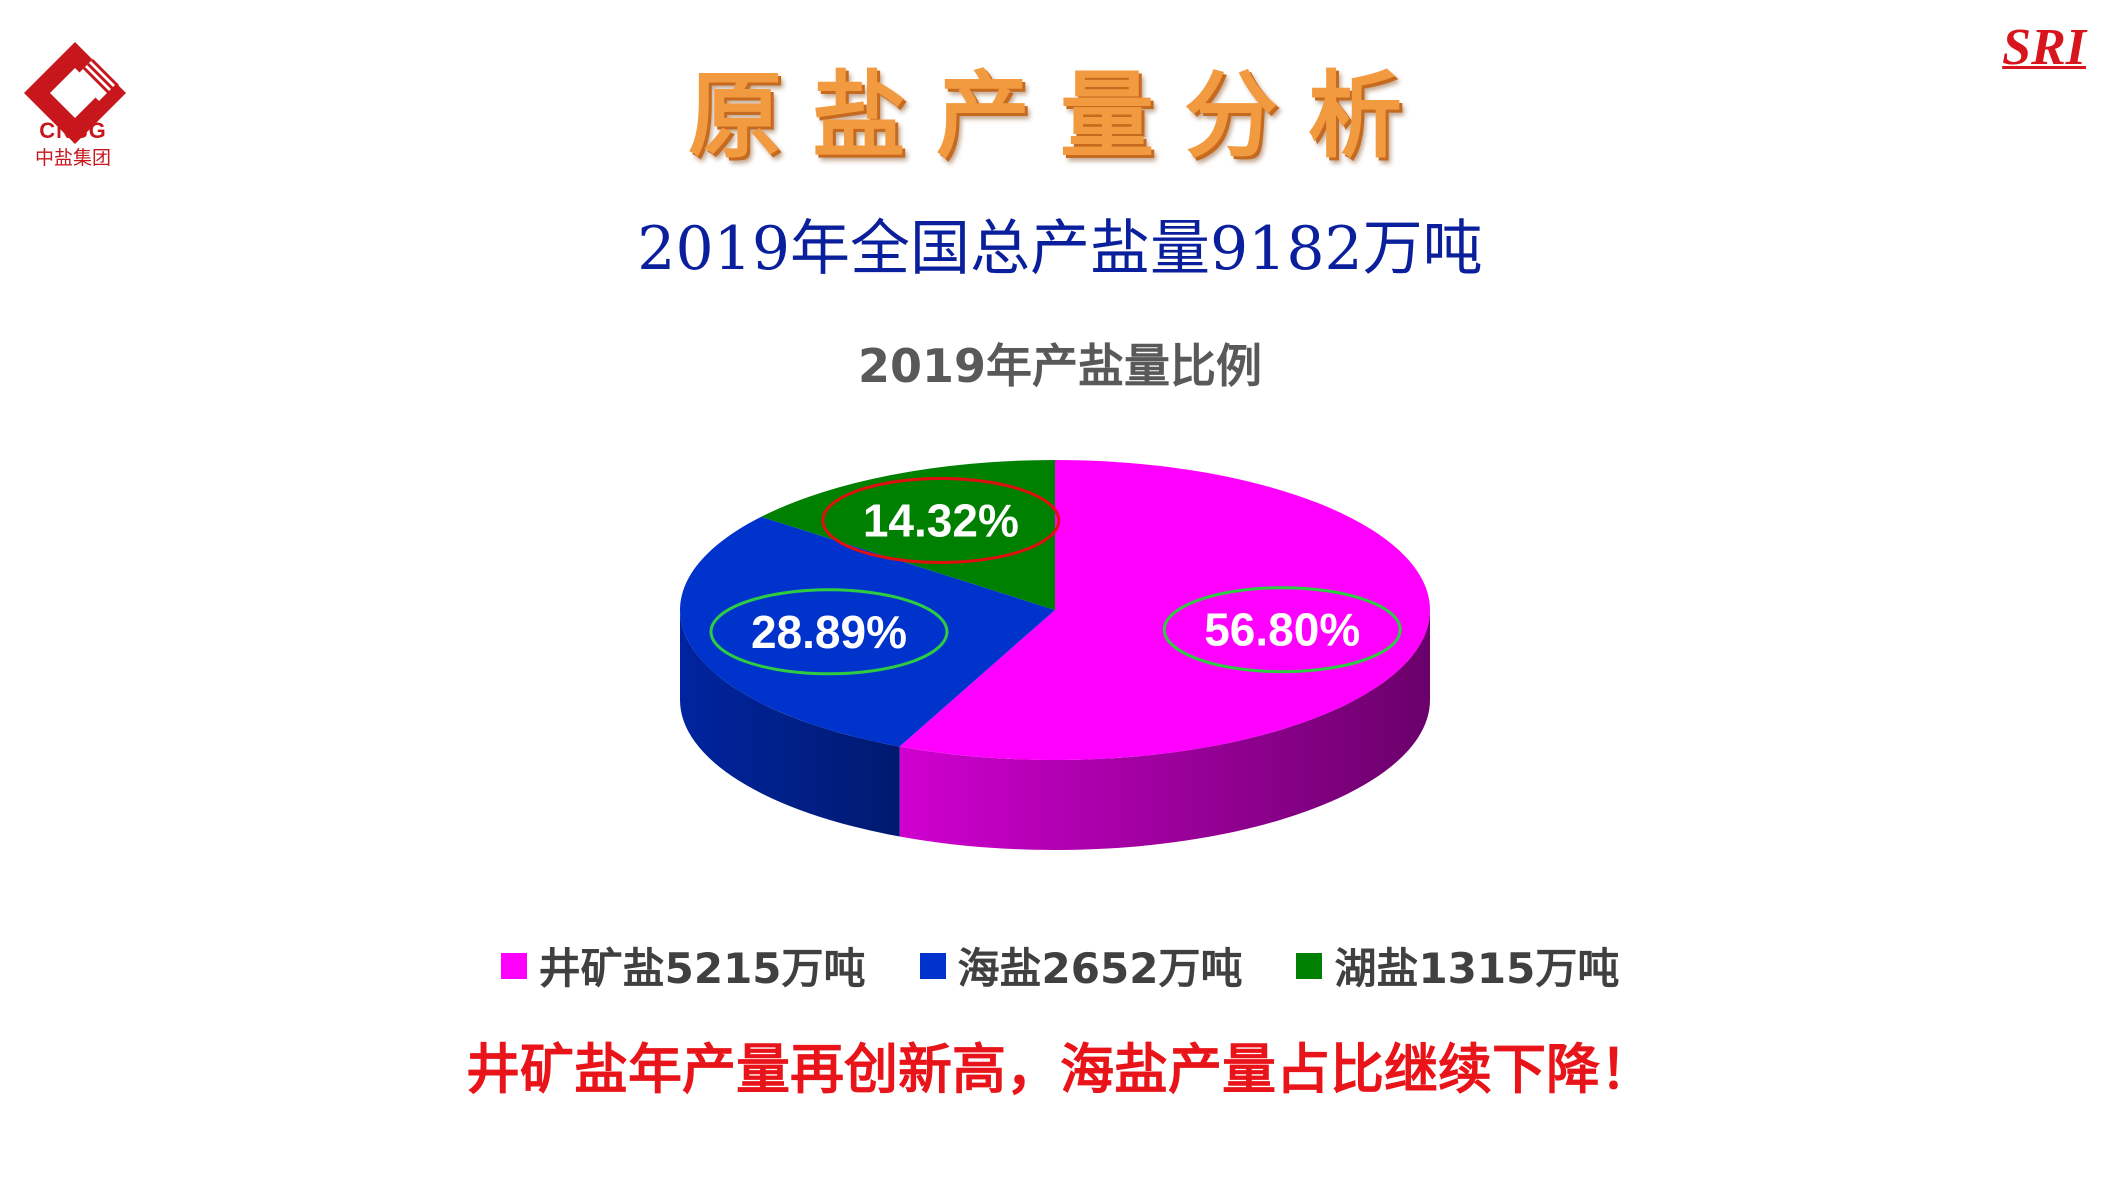  I want to click on pie-label-lake-salt: 14.32%, so click(941, 520).